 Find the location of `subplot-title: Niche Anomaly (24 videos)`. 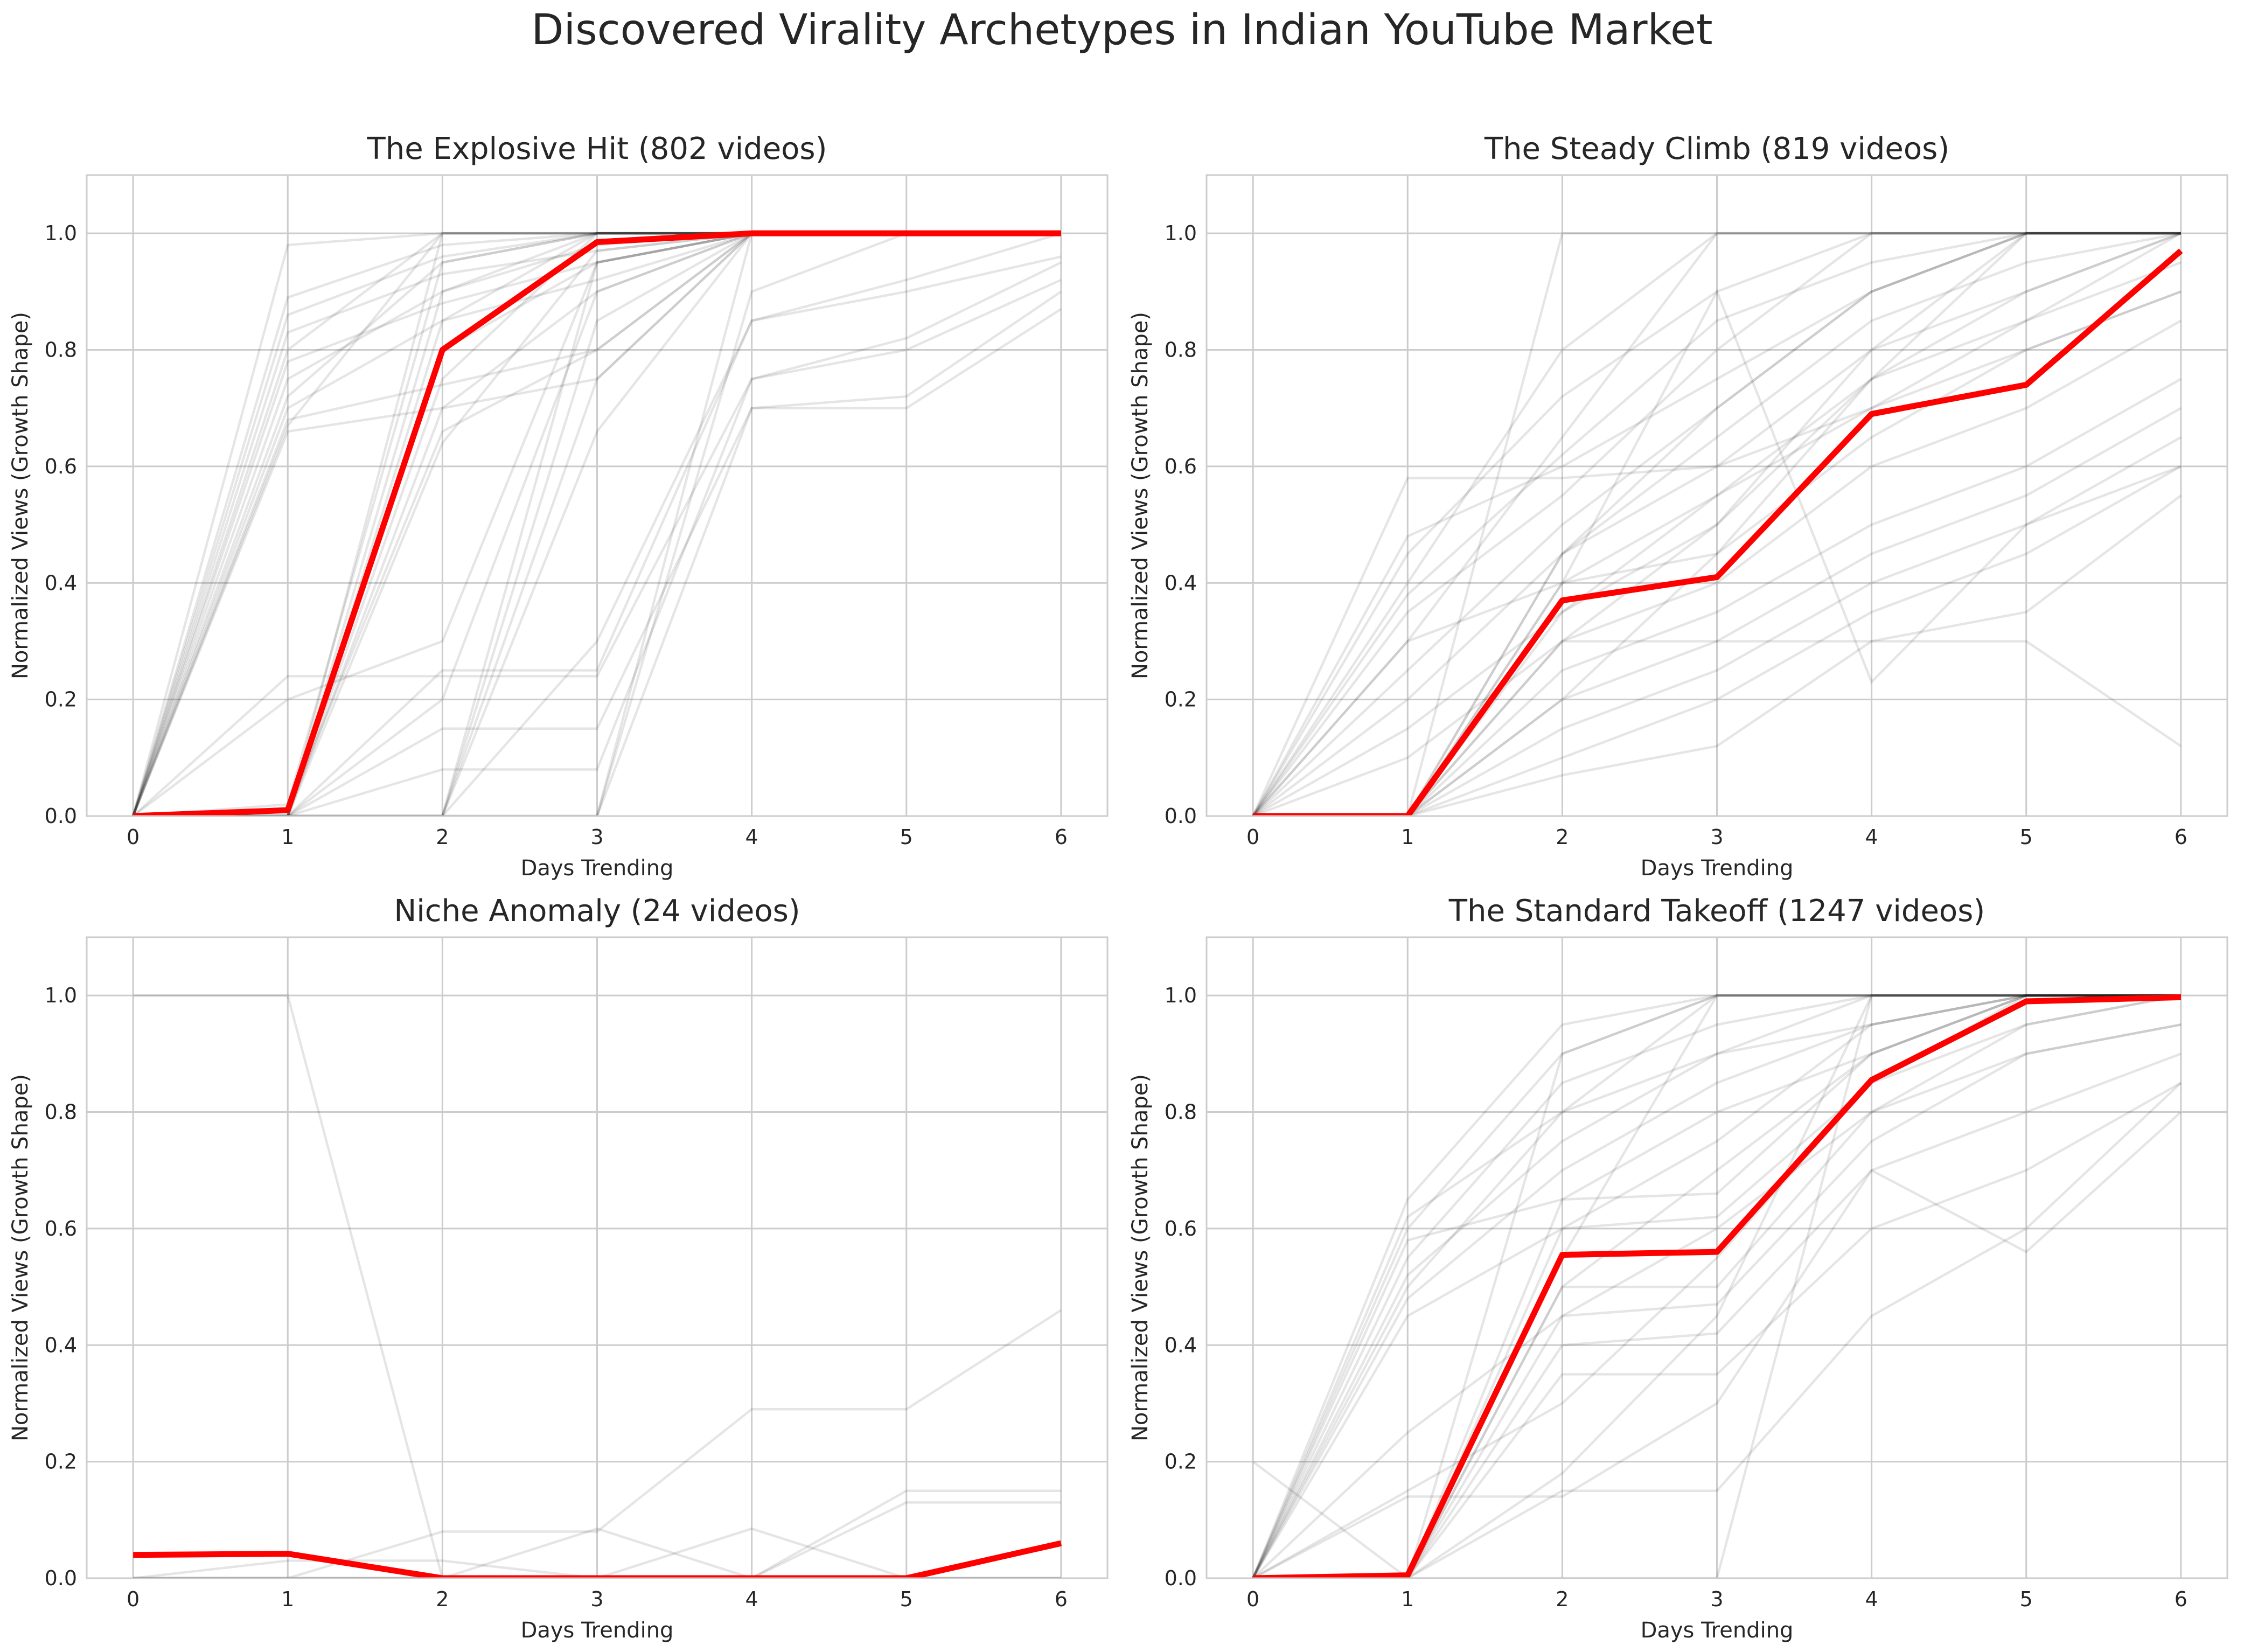

subplot-title: Niche Anomaly (24 videos) is located at coordinates (597, 911).